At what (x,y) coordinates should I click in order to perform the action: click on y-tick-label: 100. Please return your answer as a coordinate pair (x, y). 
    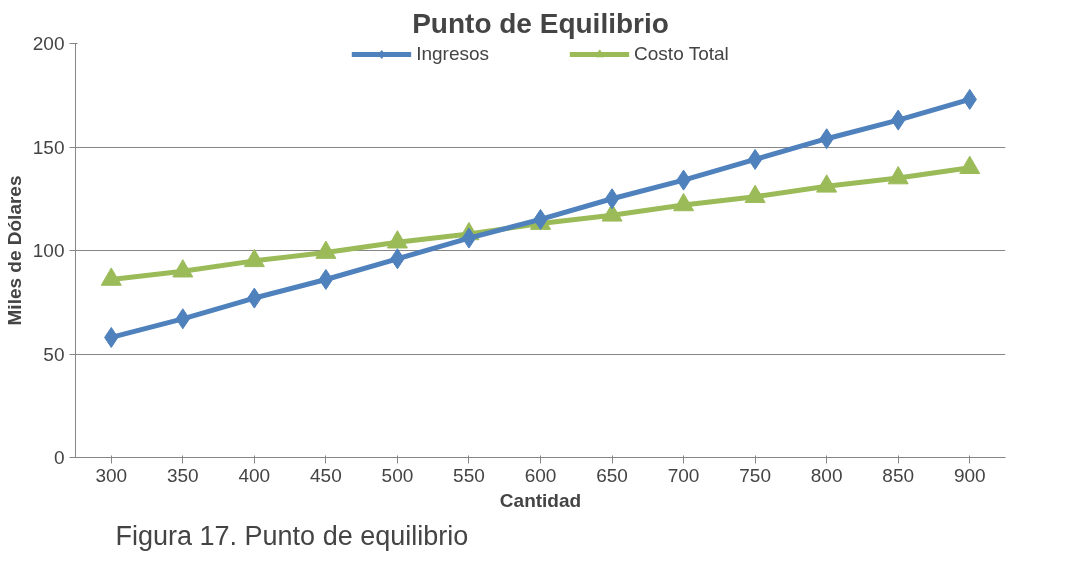
    Looking at the image, I should click on (48, 250).